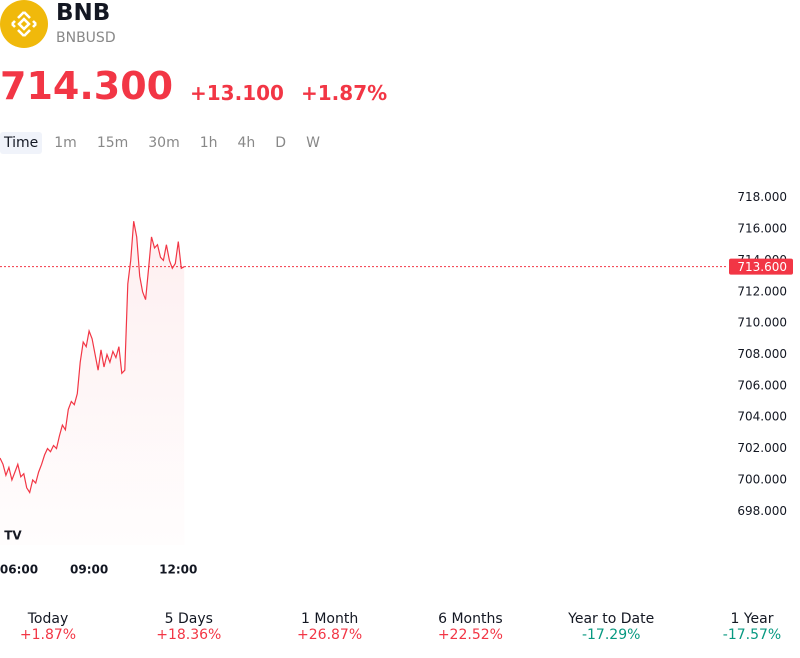 This screenshot has height=658, width=800. Describe the element at coordinates (762, 385) in the screenshot. I see `y-tick-label: 706.000` at that location.